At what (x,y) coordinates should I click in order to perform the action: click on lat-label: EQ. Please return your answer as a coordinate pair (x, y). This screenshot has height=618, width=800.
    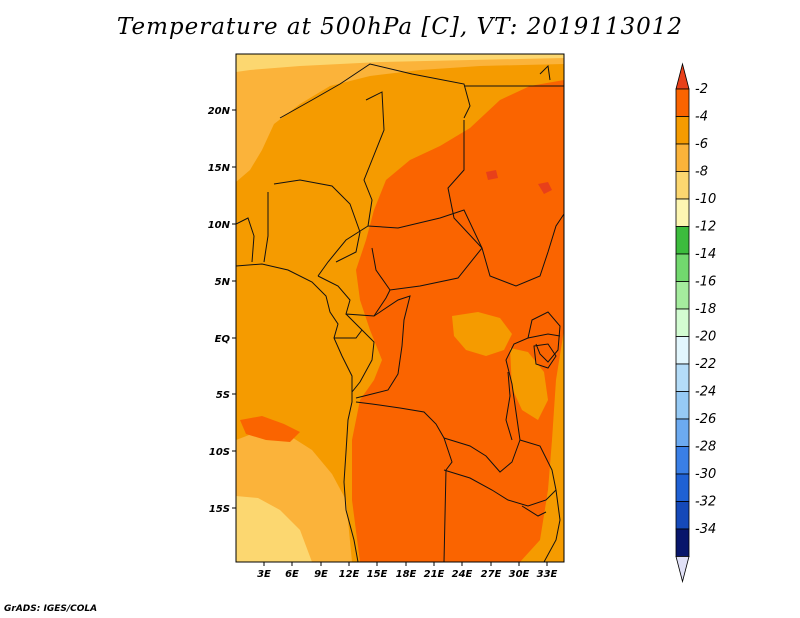
    Looking at the image, I should click on (223, 339).